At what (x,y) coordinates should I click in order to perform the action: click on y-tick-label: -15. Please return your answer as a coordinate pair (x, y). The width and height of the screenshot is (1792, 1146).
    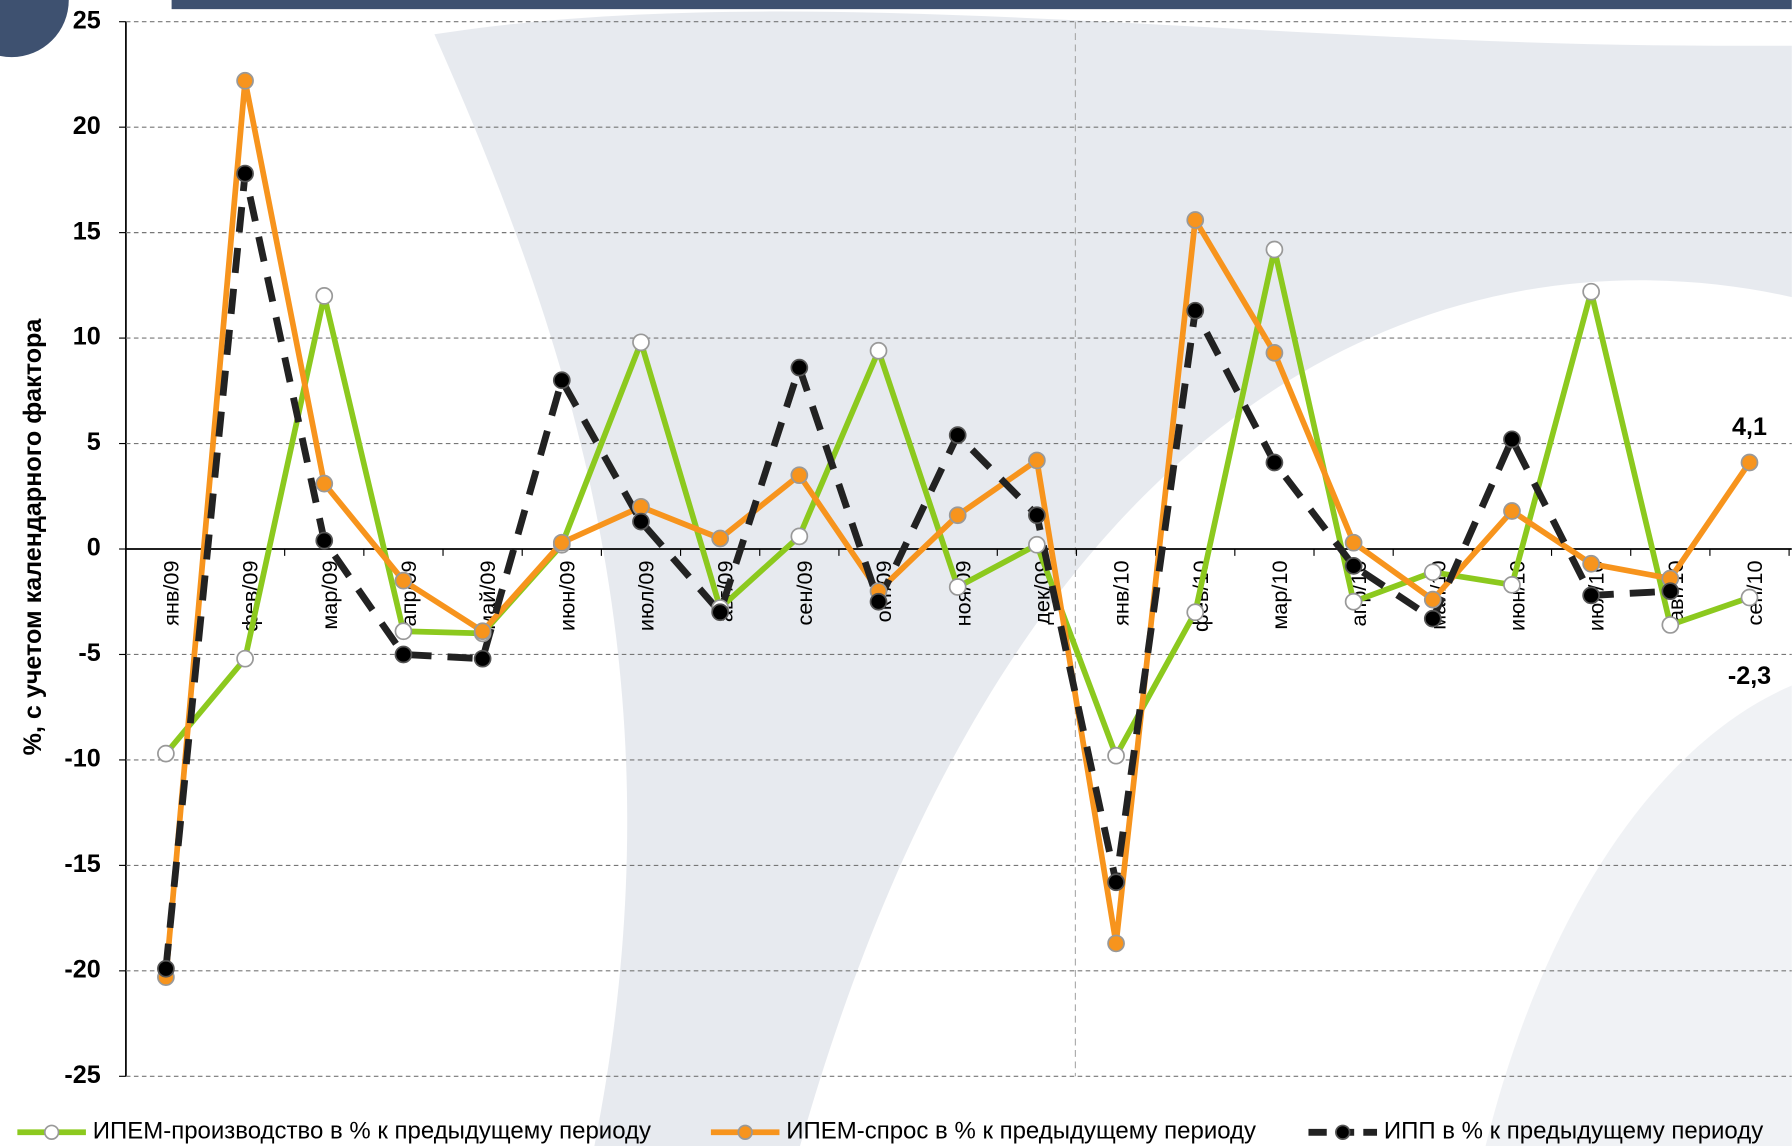
    Looking at the image, I should click on (82, 864).